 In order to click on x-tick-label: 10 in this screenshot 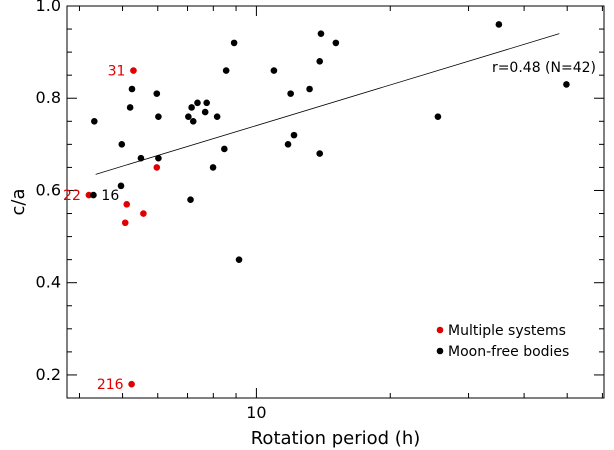, I will do `click(256, 412)`.